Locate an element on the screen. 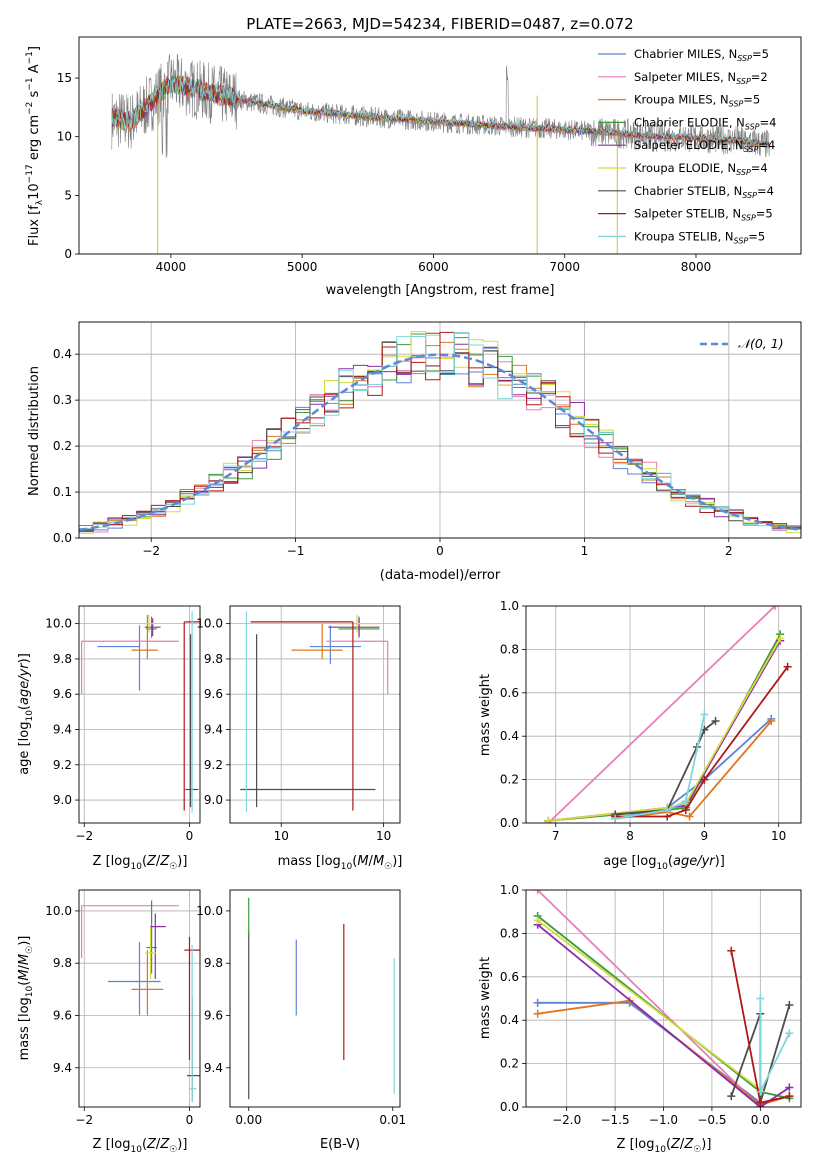  x-tick-label: 8000 is located at coordinates (696, 267).